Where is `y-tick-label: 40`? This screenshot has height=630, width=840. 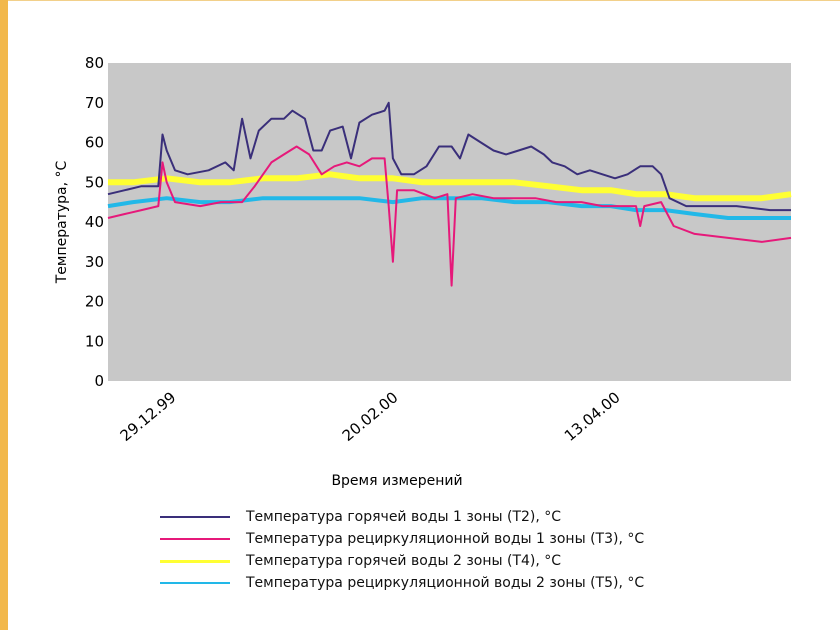
y-tick-label: 40 is located at coordinates (94, 222).